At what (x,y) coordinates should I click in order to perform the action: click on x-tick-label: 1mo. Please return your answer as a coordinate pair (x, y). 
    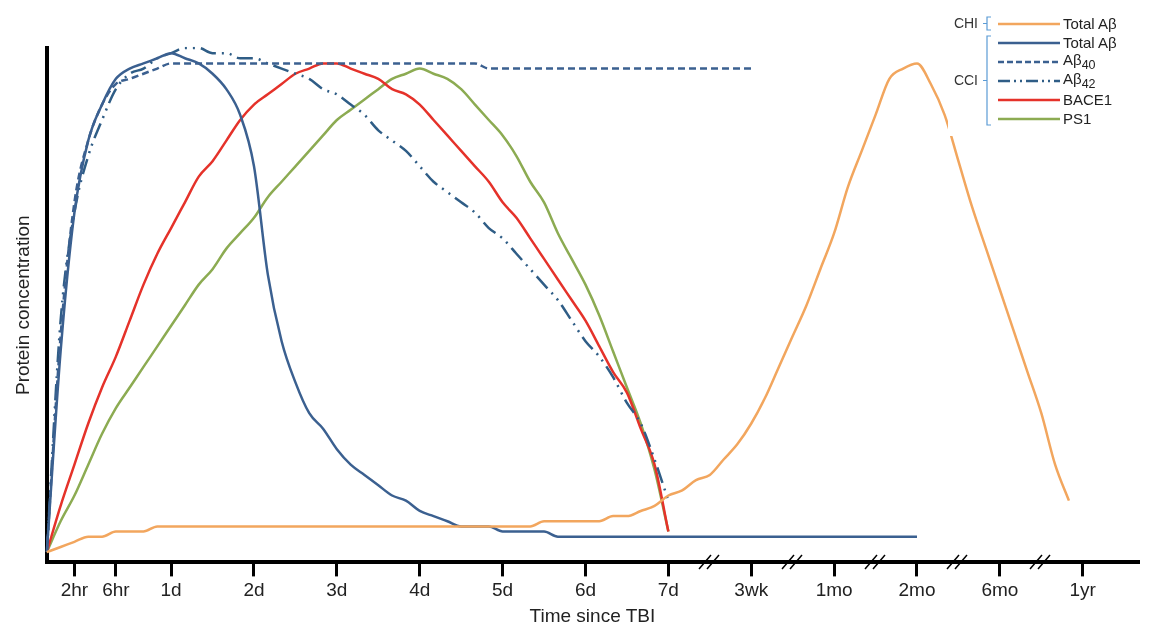
    Looking at the image, I should click on (834, 590).